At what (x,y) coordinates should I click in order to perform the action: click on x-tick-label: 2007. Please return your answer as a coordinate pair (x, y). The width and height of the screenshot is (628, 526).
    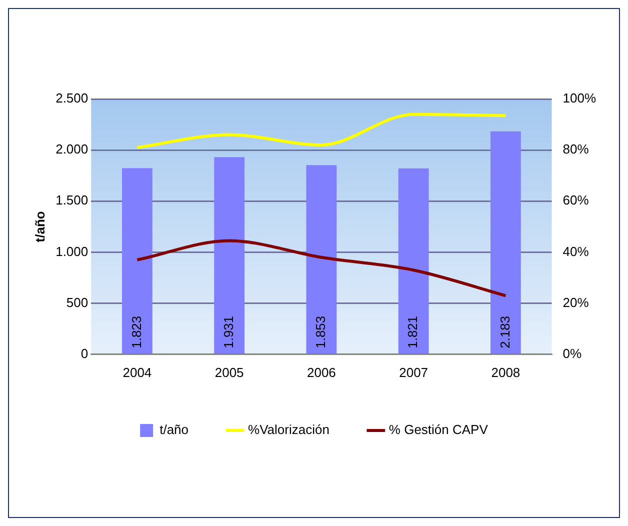
    Looking at the image, I should click on (413, 372).